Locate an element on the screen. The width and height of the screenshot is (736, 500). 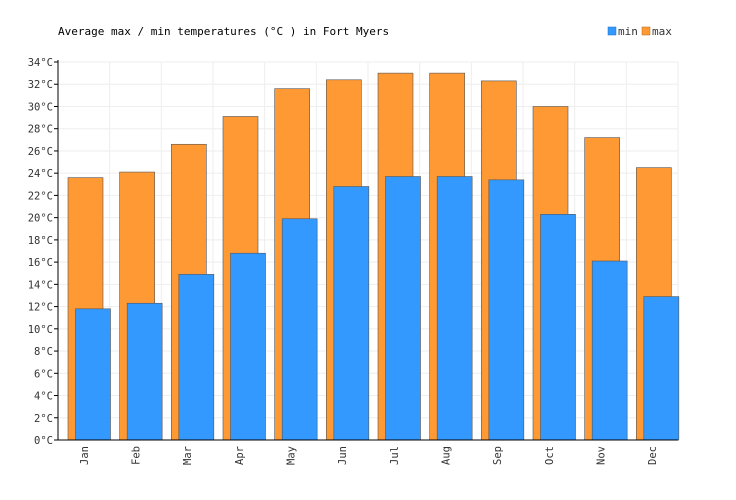
y-tick-label: 26°C is located at coordinates (40, 152).